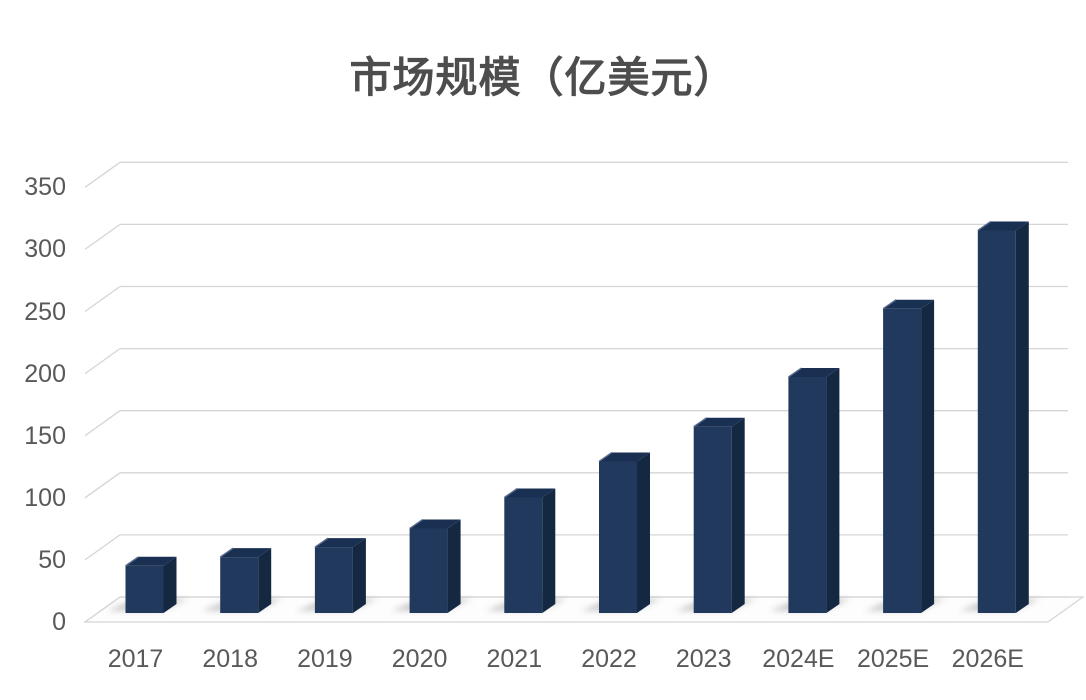 The width and height of the screenshot is (1086, 700). What do you see at coordinates (45, 311) in the screenshot?
I see `y-tick-label: 250` at bounding box center [45, 311].